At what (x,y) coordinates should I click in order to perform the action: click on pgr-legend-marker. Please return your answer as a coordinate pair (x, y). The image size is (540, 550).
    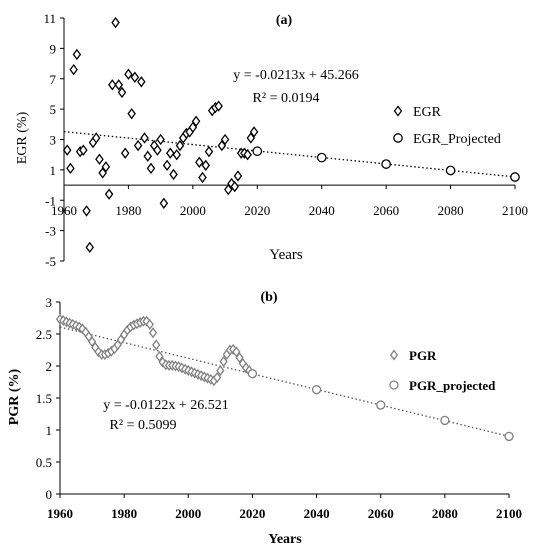
    Looking at the image, I should click on (394, 355).